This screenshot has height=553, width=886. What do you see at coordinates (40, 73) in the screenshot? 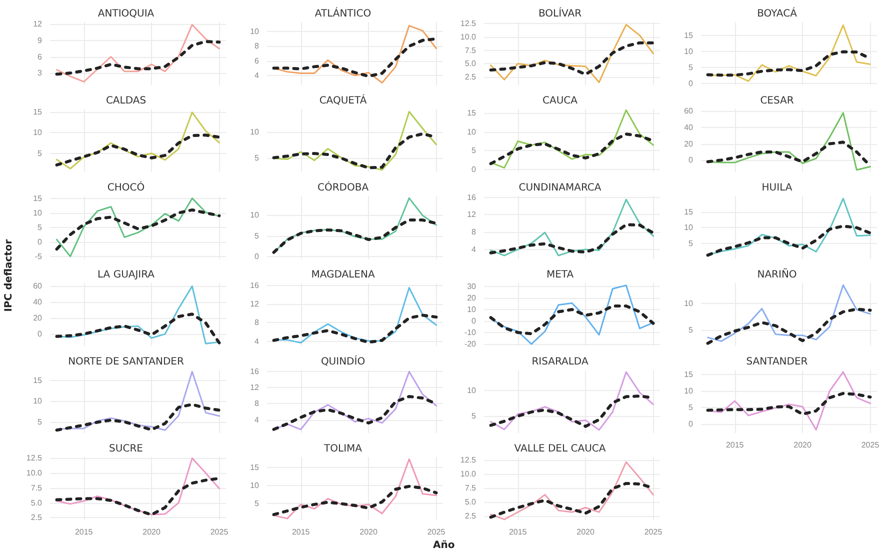
I see `y-tick-label: 3` at bounding box center [40, 73].